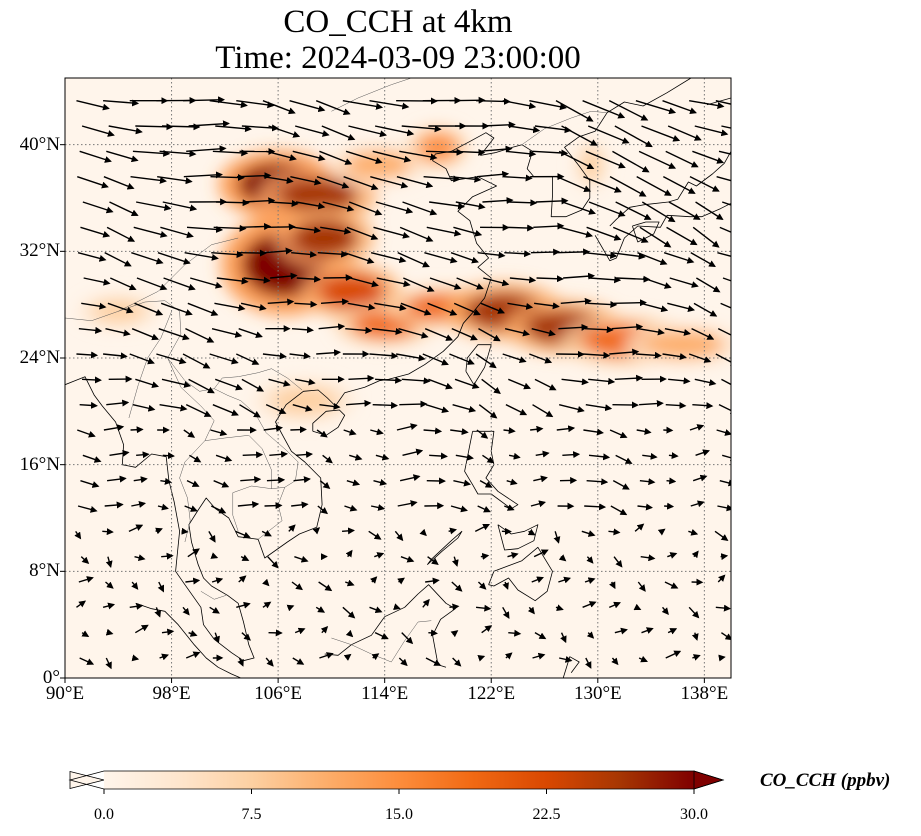 The image size is (921, 836). I want to click on lat-tick-label: 24°N, so click(39, 357).